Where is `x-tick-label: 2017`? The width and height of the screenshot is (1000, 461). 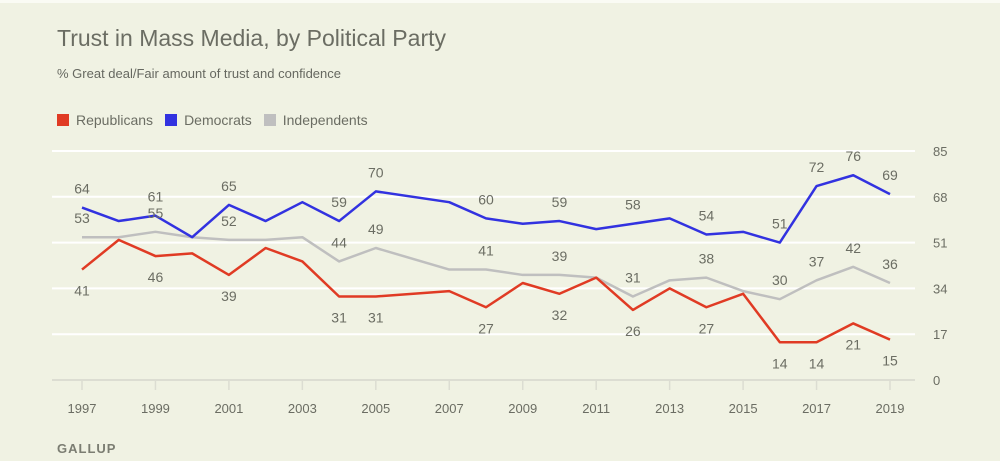 x-tick-label: 2017 is located at coordinates (816, 408).